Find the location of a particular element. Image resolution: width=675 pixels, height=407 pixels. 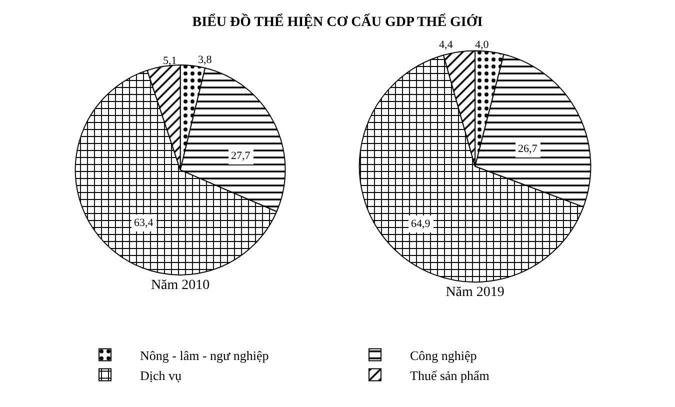

data-label: 4,4 is located at coordinates (446, 45).